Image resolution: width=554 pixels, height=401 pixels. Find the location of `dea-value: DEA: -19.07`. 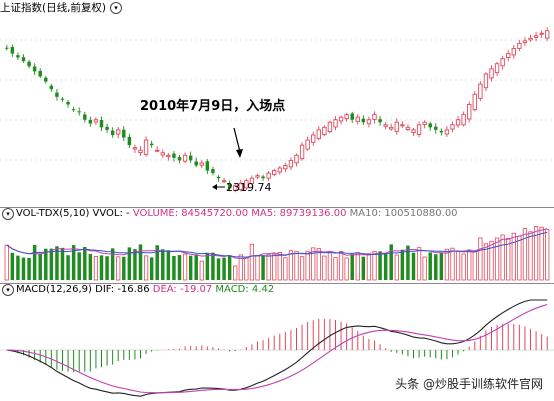

dea-value: DEA: -19.07 is located at coordinates (182, 289).